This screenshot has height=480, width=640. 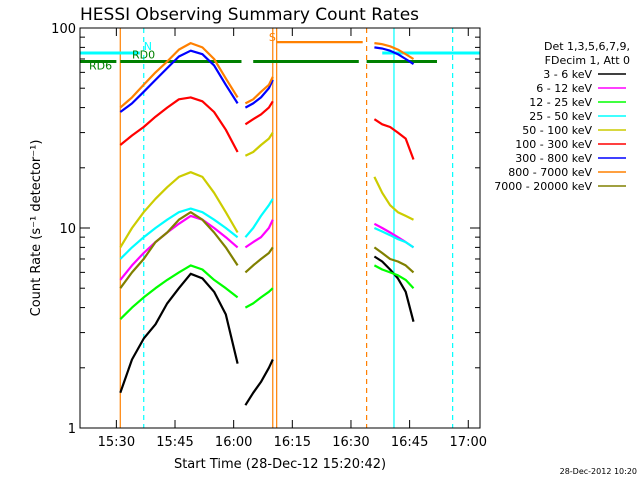 I want to click on annotation-0: RD6, so click(x=100, y=66).